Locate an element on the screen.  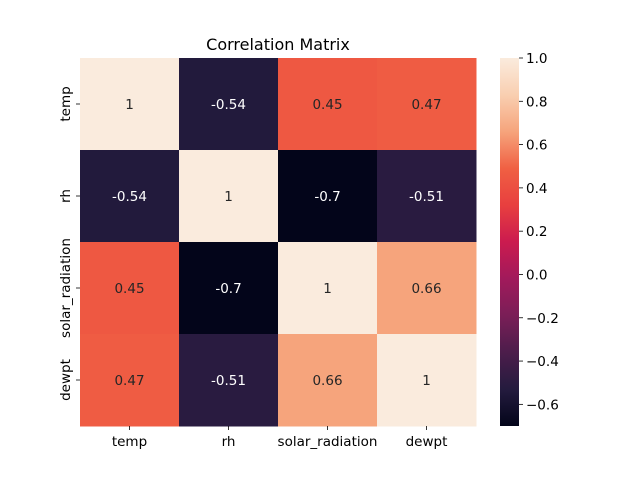
colorbar-gradient is located at coordinates (509, 242).